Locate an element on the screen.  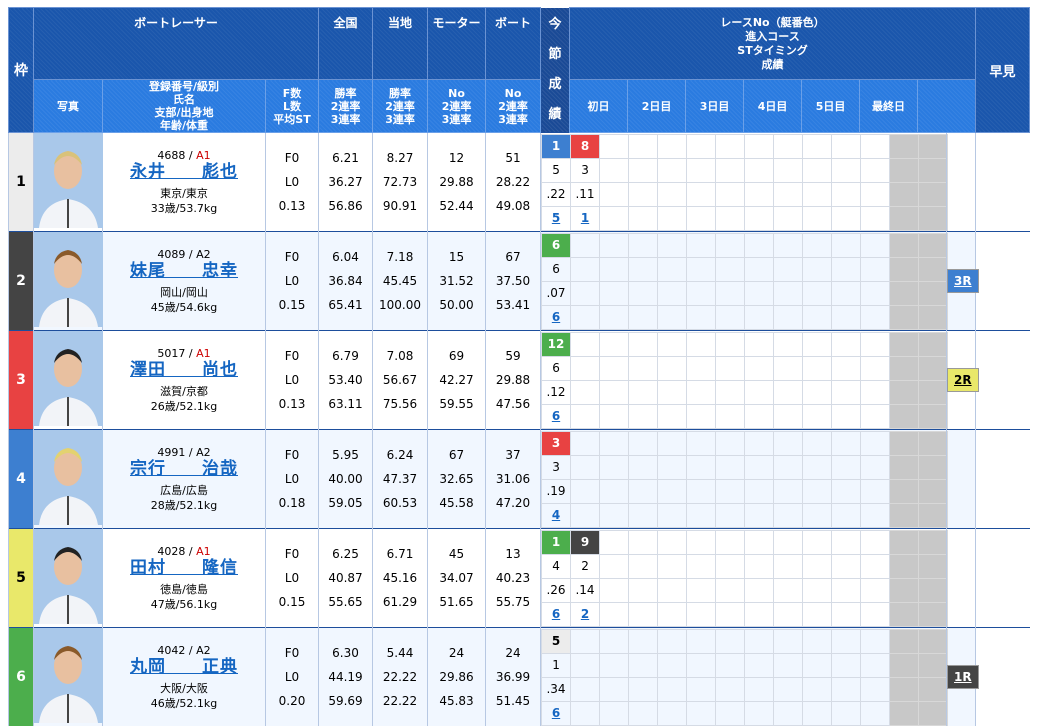
race-result-link: 5 is located at coordinates (556, 218).